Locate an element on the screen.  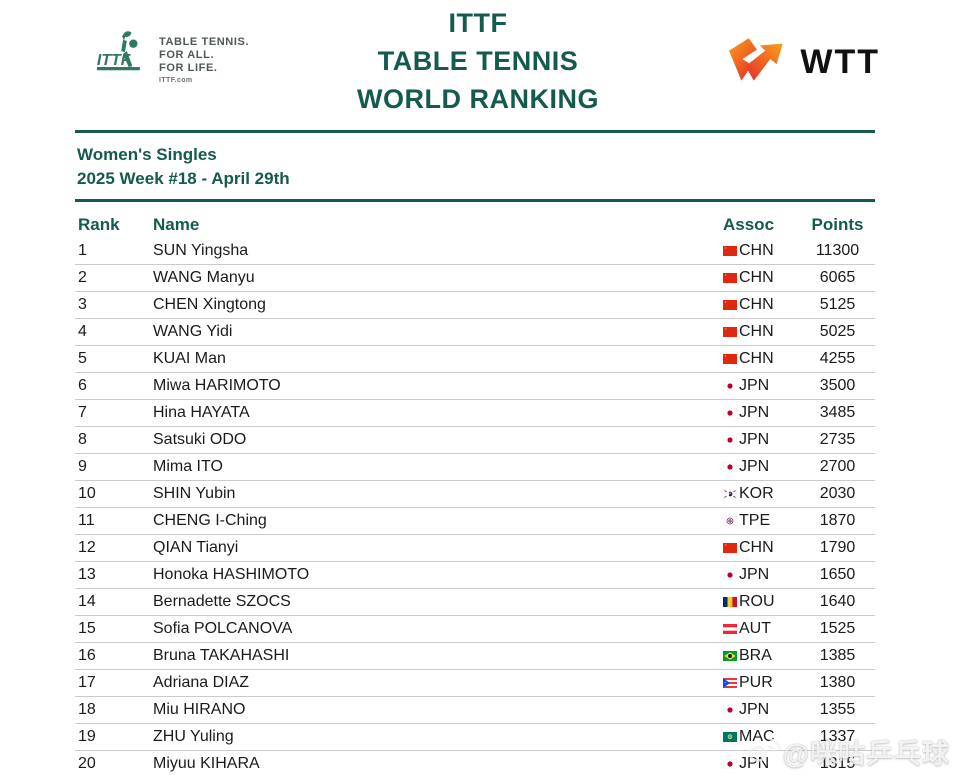
assoc-code: PUR is located at coordinates (756, 682).